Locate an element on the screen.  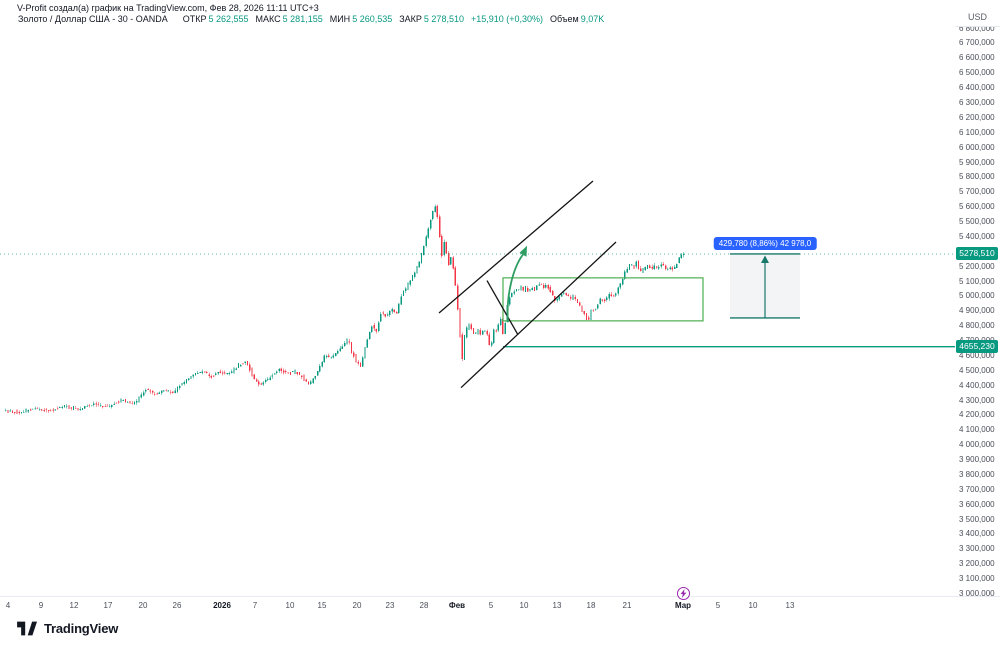
price-tick-label: 6 100,000 is located at coordinates (977, 132).